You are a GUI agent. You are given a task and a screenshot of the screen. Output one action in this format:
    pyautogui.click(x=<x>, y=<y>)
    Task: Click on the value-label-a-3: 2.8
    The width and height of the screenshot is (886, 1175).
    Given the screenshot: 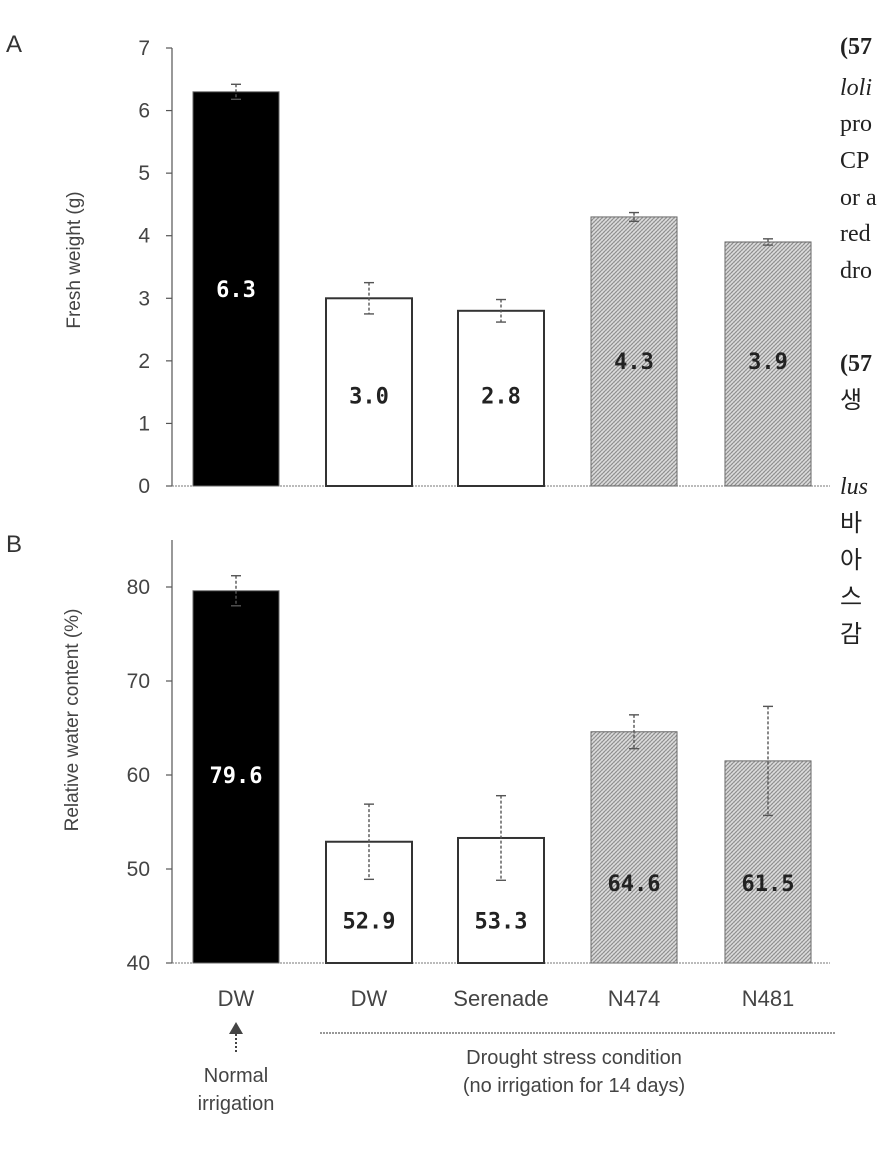 What is the action you would take?
    pyautogui.click(x=501, y=396)
    